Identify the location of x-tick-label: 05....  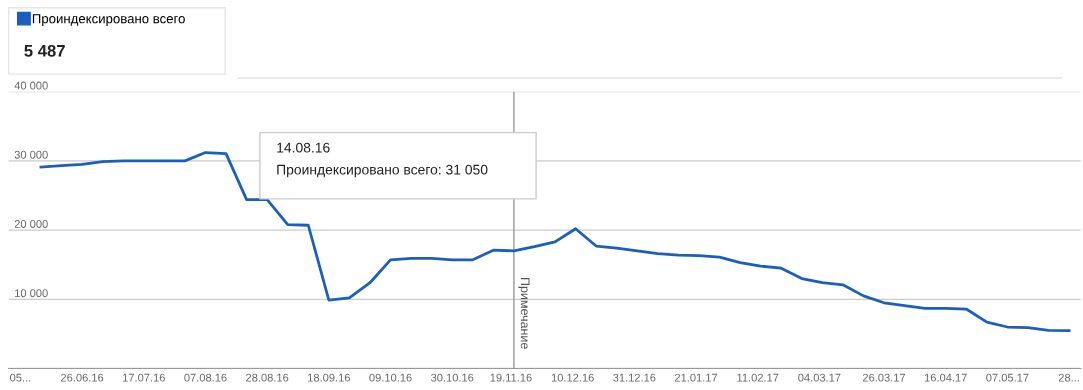
(20, 377).